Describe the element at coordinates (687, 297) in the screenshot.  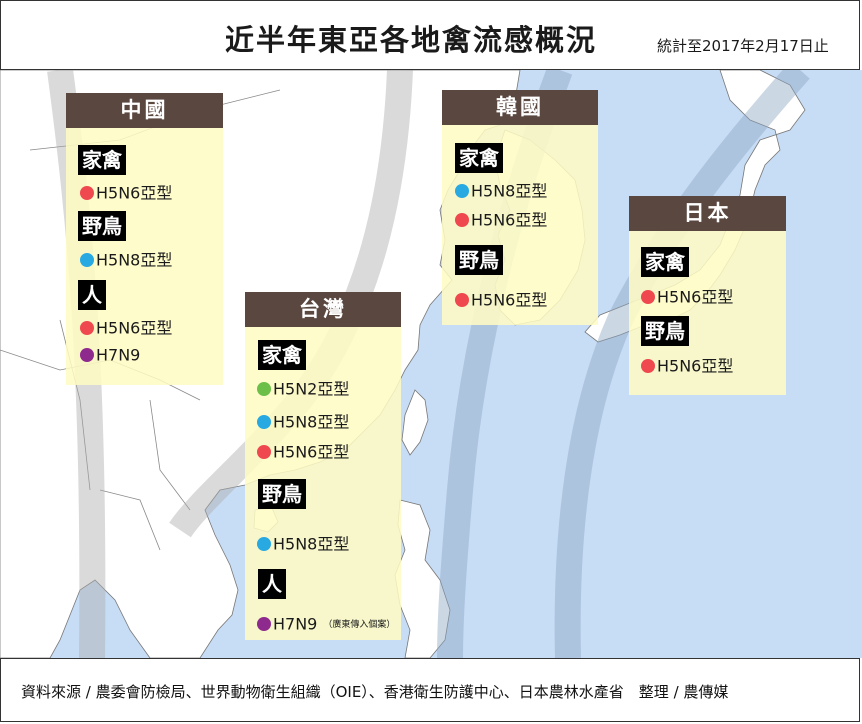
I see `japan-poultry-item-1: H5N6亞型` at that location.